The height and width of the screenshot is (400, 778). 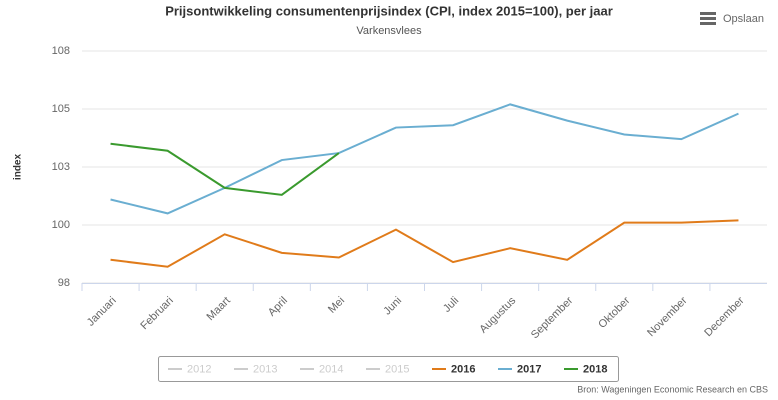 I want to click on legend-label: 2014, so click(x=331, y=369).